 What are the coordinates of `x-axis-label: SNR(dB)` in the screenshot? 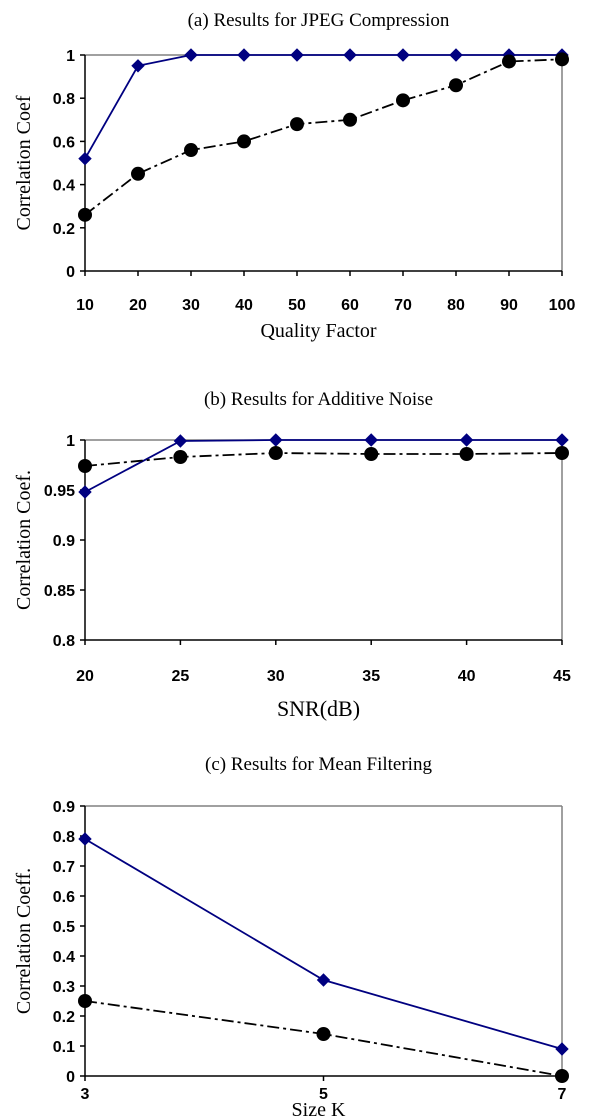 It's located at (318, 708).